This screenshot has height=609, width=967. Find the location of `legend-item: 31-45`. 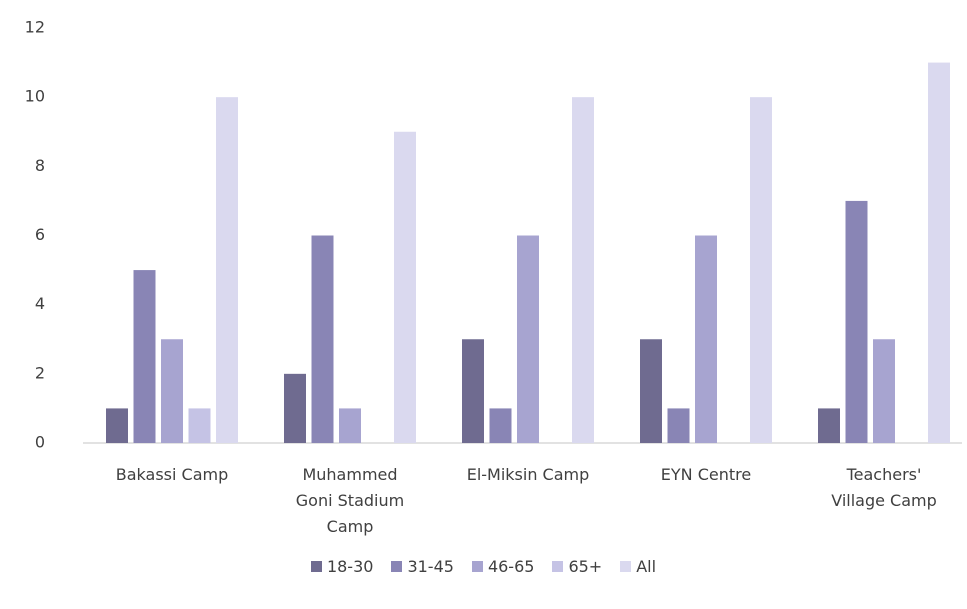

legend-item: 31-45 is located at coordinates (422, 566).